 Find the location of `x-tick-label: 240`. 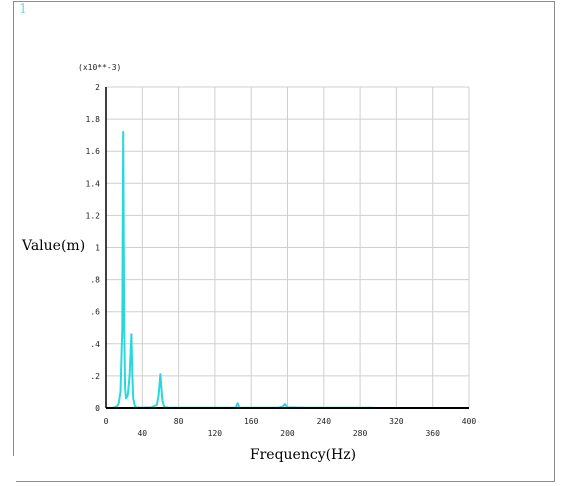

x-tick-label: 240 is located at coordinates (324, 421).